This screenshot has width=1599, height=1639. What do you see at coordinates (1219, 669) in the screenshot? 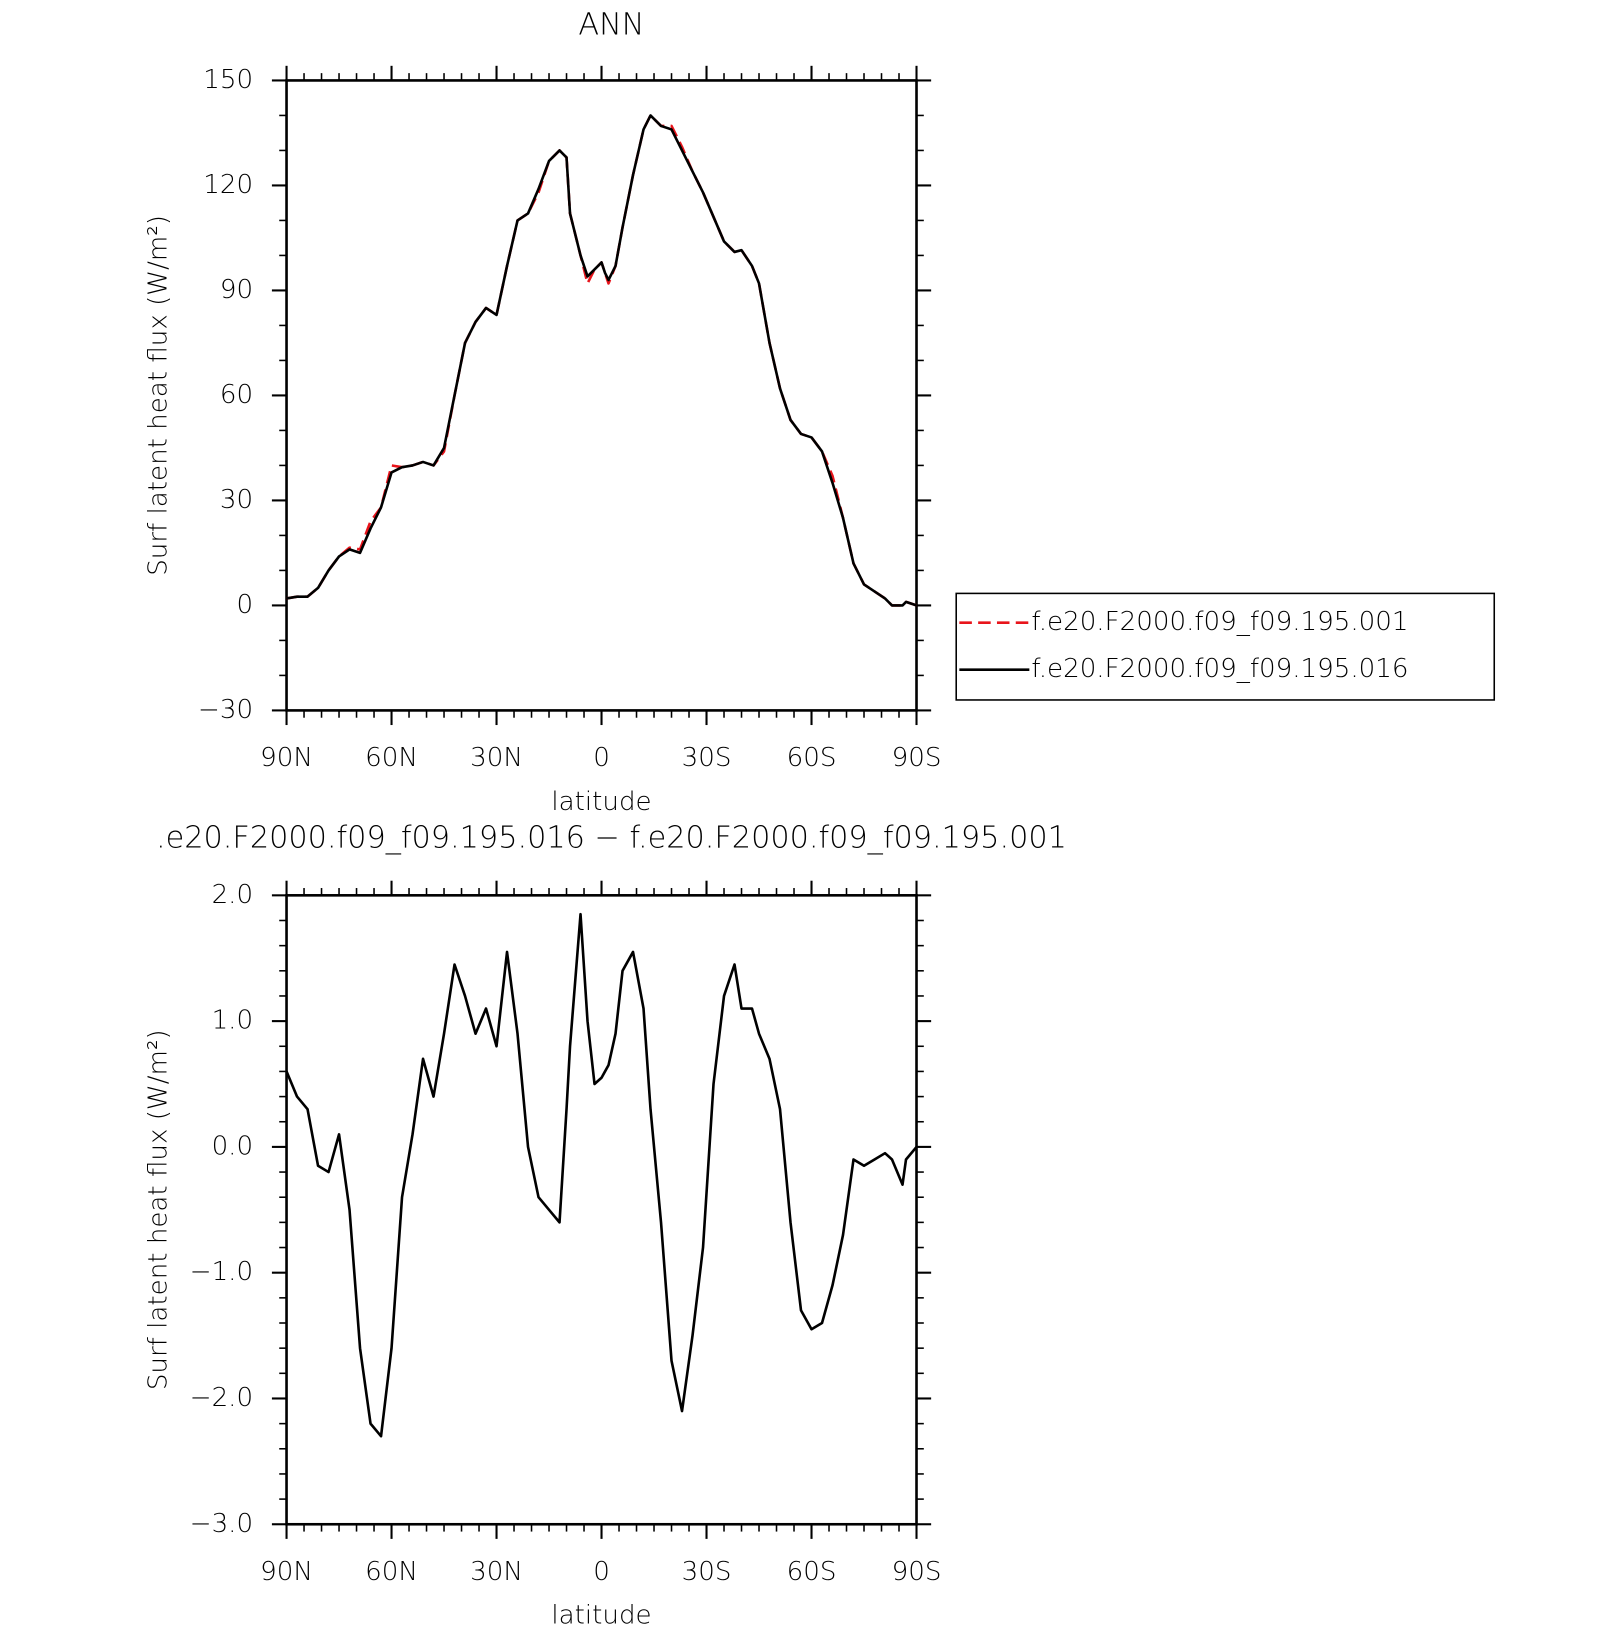
I see `legend-label: f.e20.F2000.f09_f09.195.016` at bounding box center [1219, 669].